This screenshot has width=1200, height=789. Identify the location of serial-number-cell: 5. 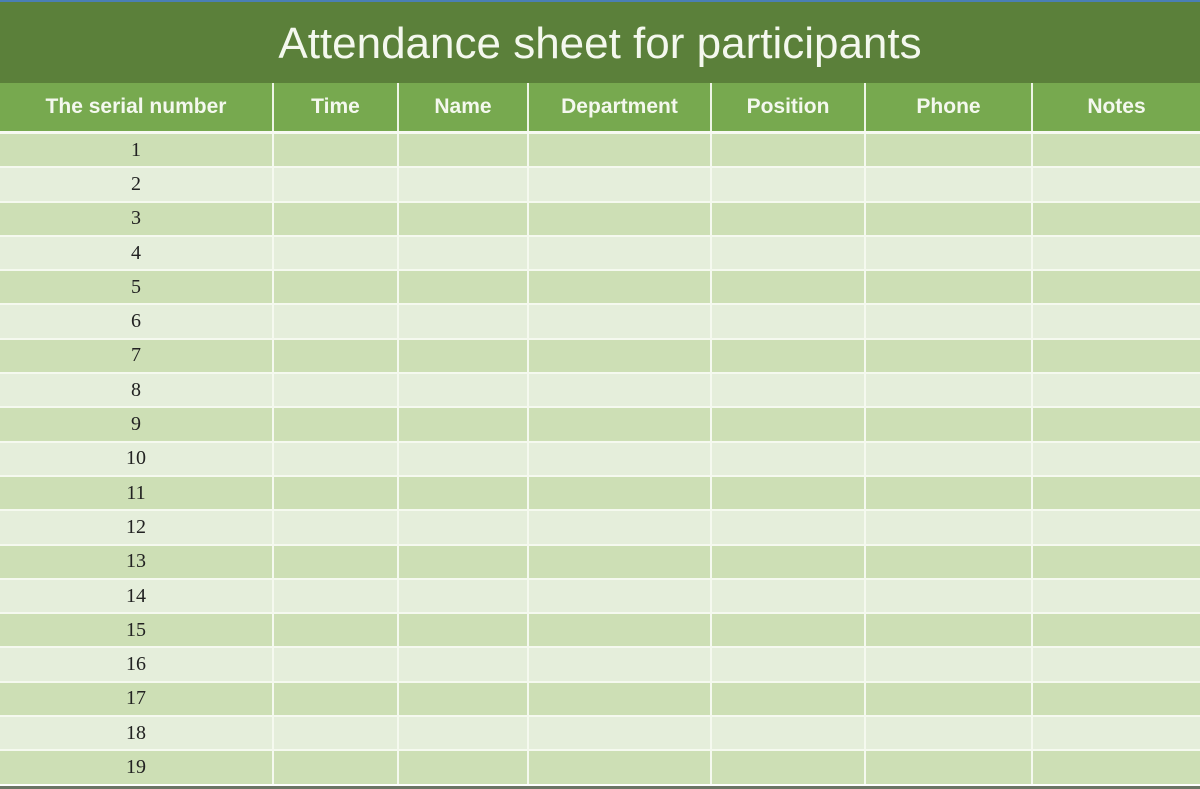
(136, 287).